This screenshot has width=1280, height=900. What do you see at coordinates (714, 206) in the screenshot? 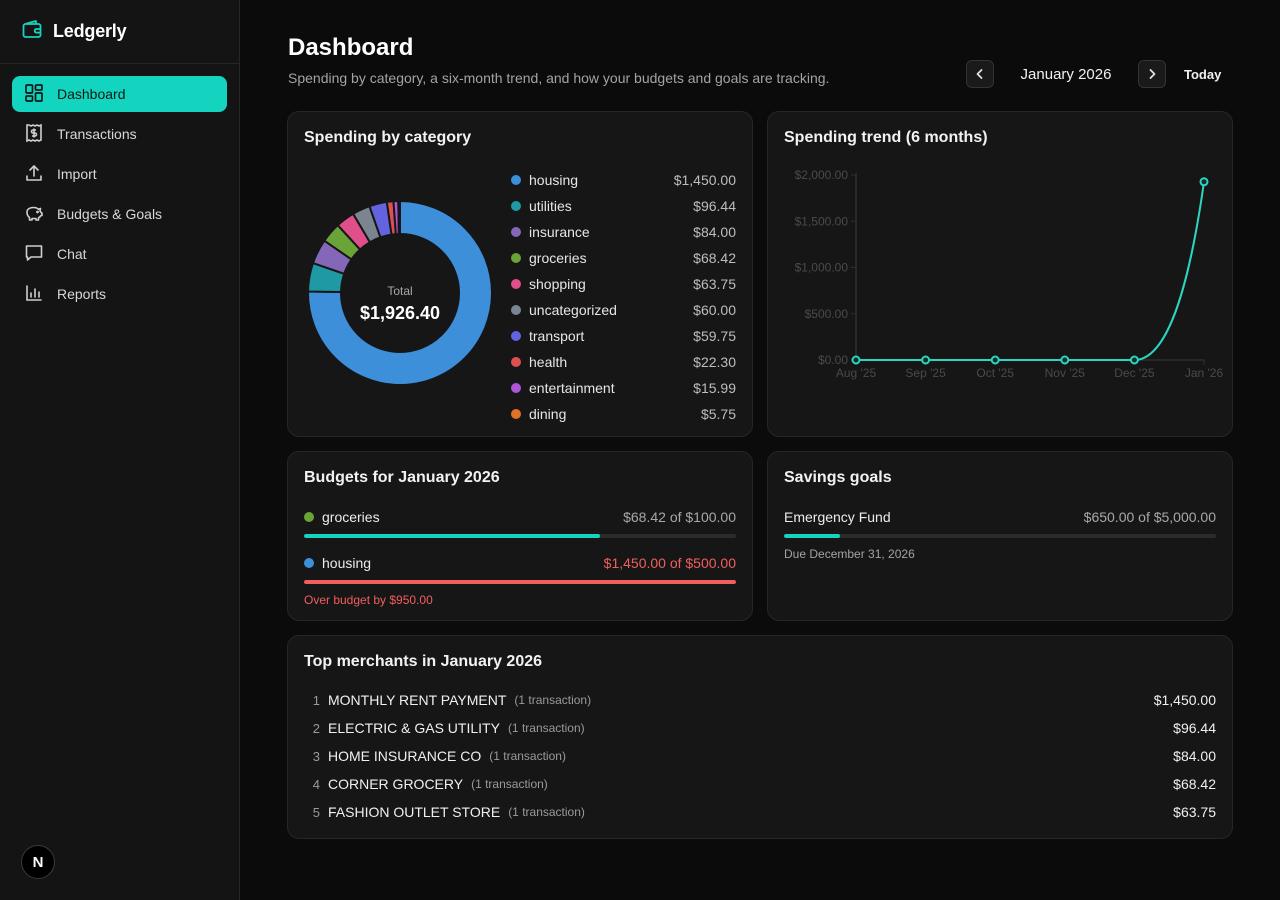
I see `legend-value: $96.44` at bounding box center [714, 206].